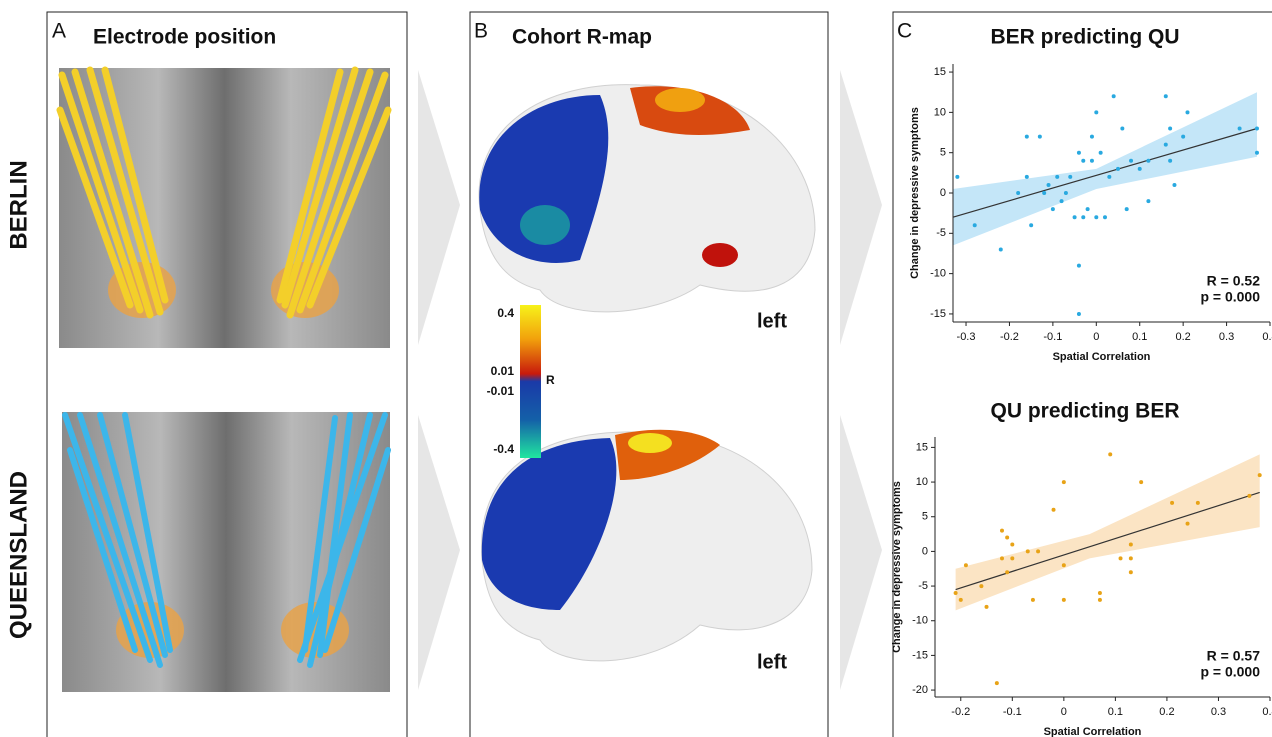 The height and width of the screenshot is (737, 1272). I want to click on x-tick-label: 0.4, so click(1267, 712).